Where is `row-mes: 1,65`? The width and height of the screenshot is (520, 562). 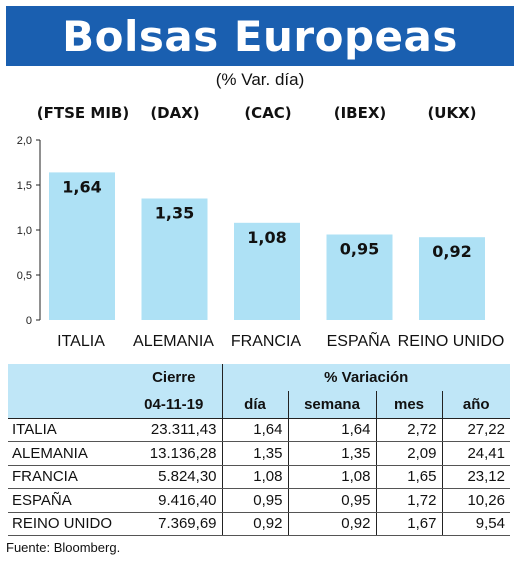 row-mes: 1,65 is located at coordinates (408, 477).